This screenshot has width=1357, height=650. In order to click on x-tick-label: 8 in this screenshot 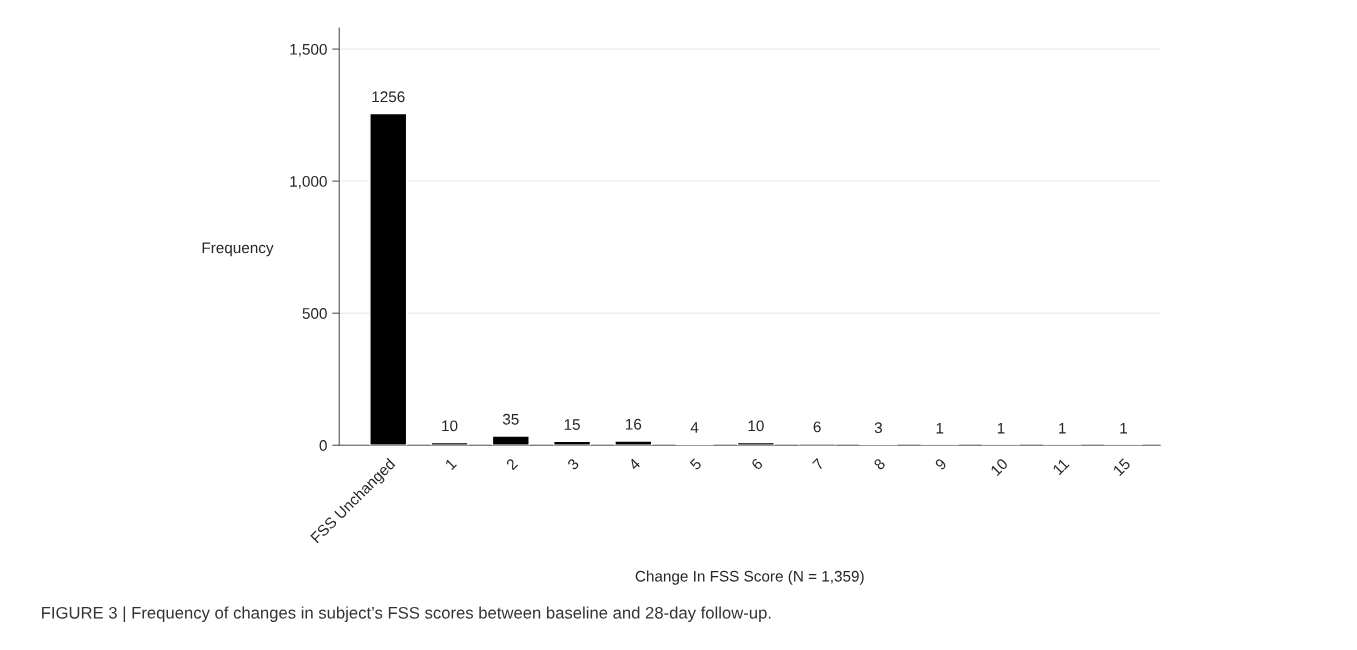, I will do `click(879, 464)`.